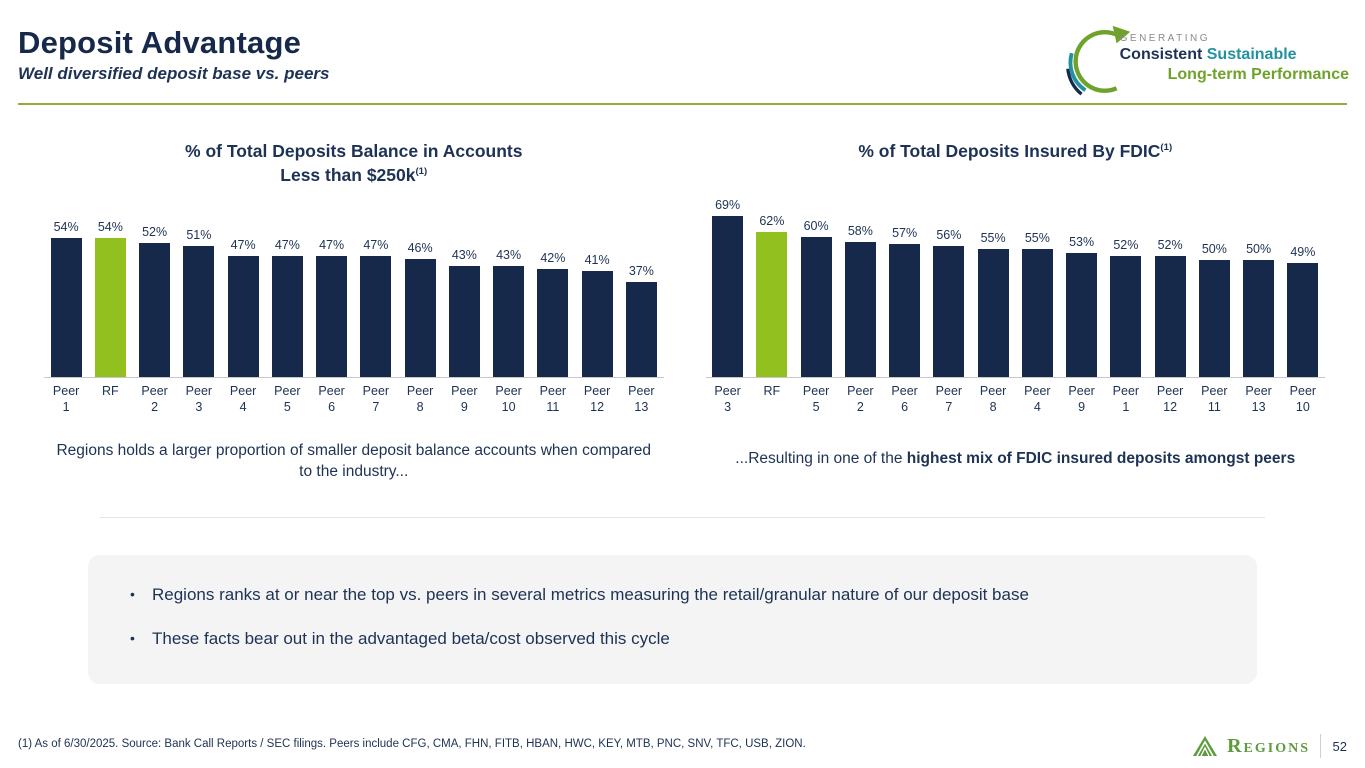  What do you see at coordinates (553, 258) in the screenshot?
I see `bar-value-label: 42%` at bounding box center [553, 258].